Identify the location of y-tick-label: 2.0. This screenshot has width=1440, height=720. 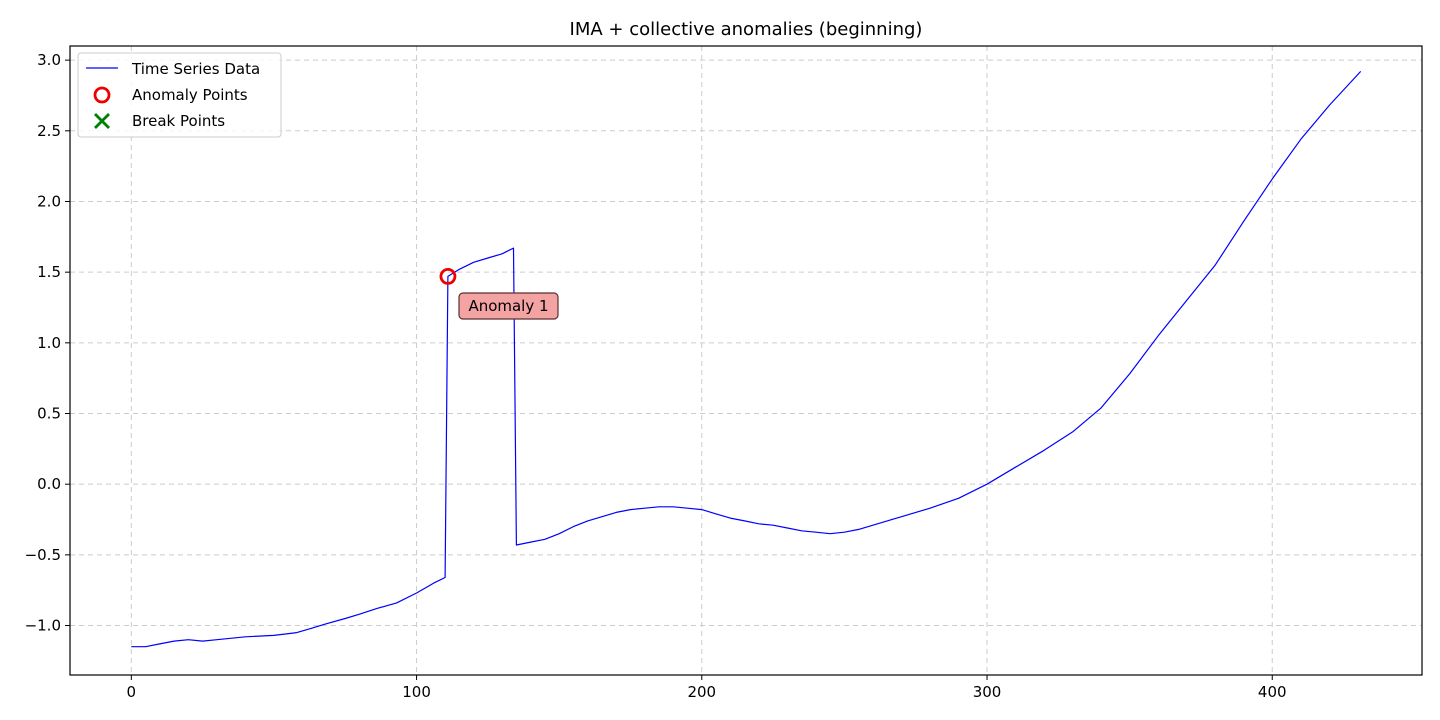
(49, 201).